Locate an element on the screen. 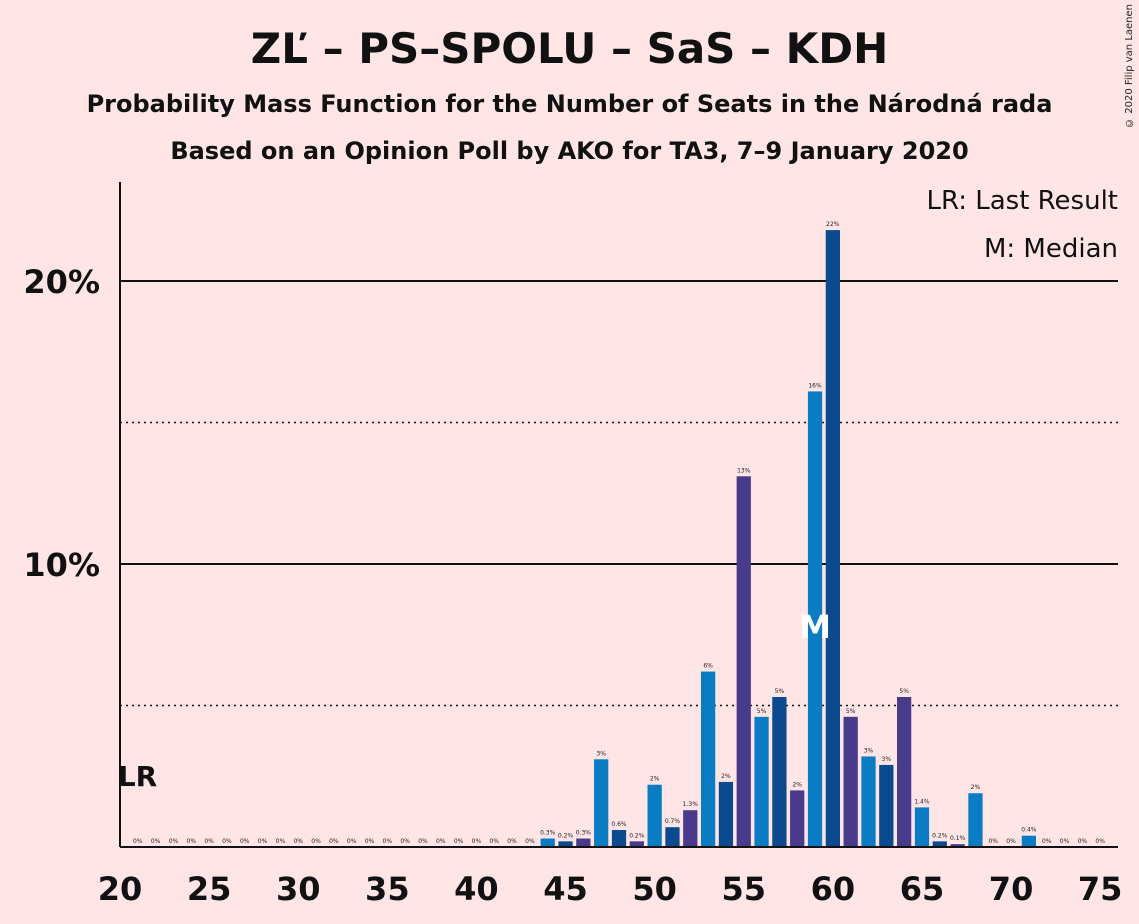 This screenshot has height=924, width=1139. bar-label-seat-68: 2% is located at coordinates (976, 787).